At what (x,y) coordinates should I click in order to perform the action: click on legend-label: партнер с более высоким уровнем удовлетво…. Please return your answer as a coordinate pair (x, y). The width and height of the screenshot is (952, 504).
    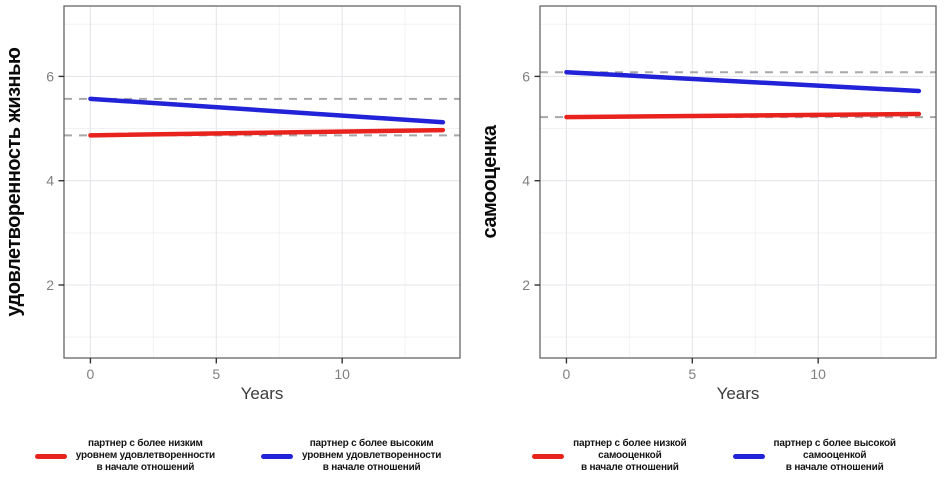
    Looking at the image, I should click on (372, 455).